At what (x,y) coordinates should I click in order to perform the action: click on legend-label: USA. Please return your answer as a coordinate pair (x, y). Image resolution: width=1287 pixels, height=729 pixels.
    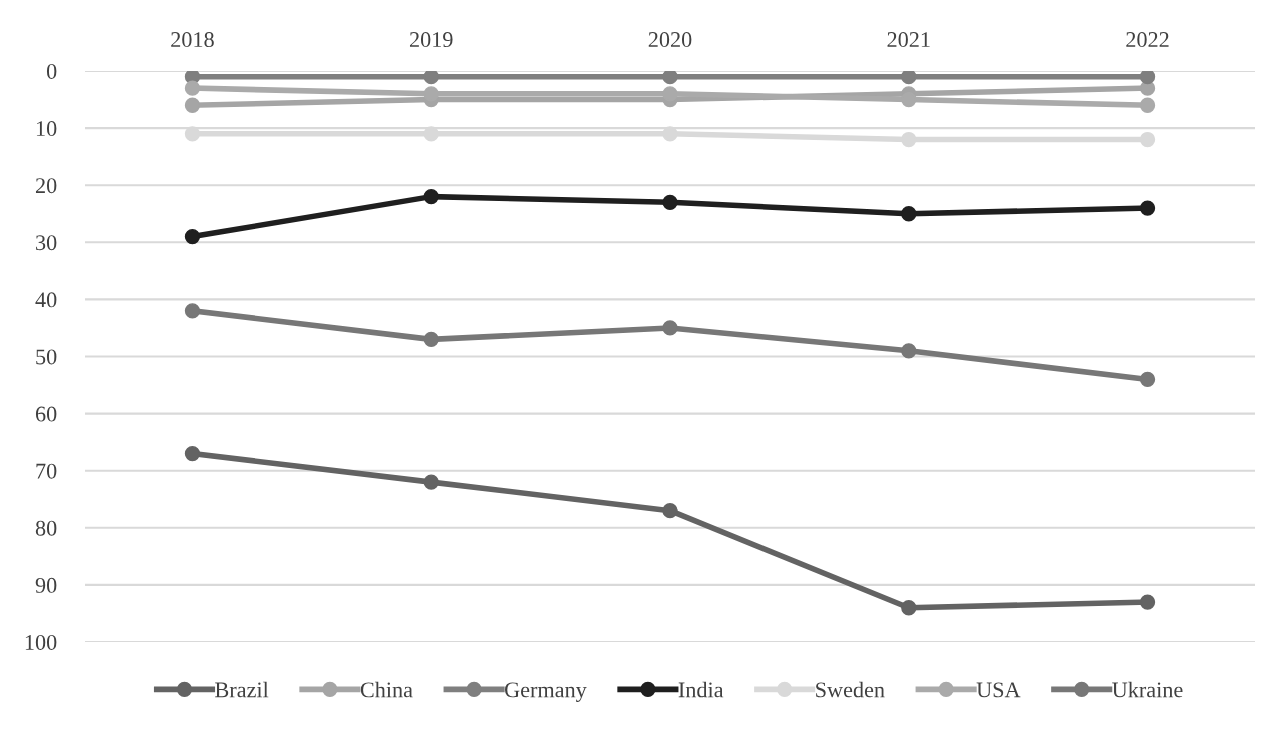
    Looking at the image, I should click on (998, 690).